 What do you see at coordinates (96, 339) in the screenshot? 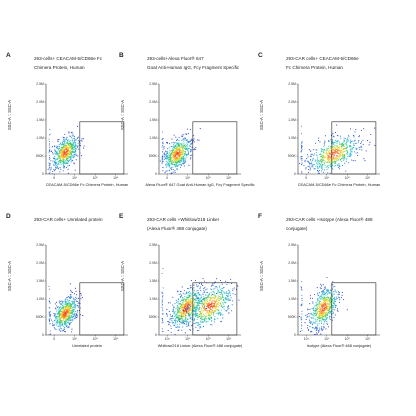
I see `x-tick-label: 10⁵` at bounding box center [96, 339].